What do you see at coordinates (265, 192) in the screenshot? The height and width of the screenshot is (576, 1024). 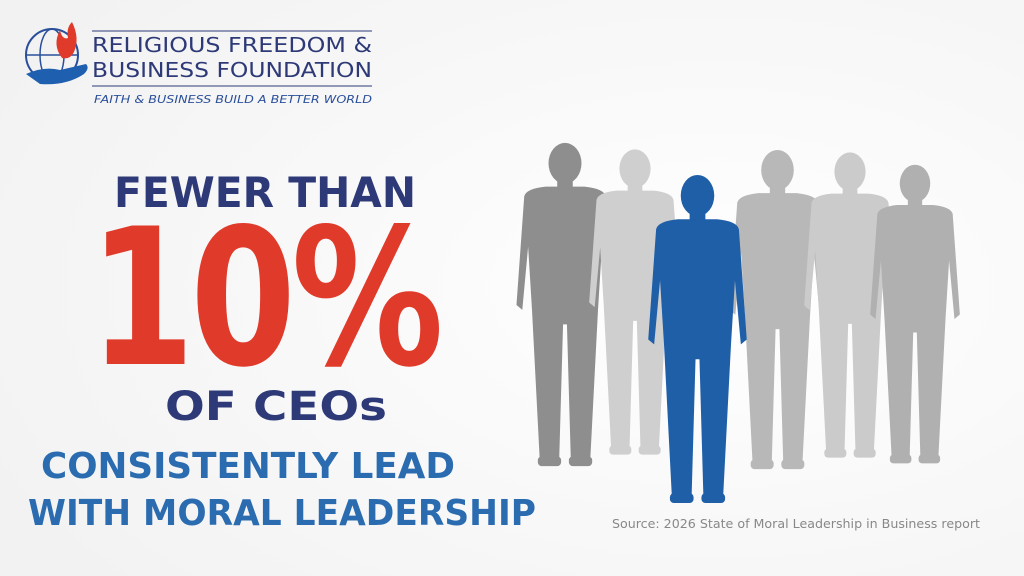 I see `headline-lead: FEWER THAN` at bounding box center [265, 192].